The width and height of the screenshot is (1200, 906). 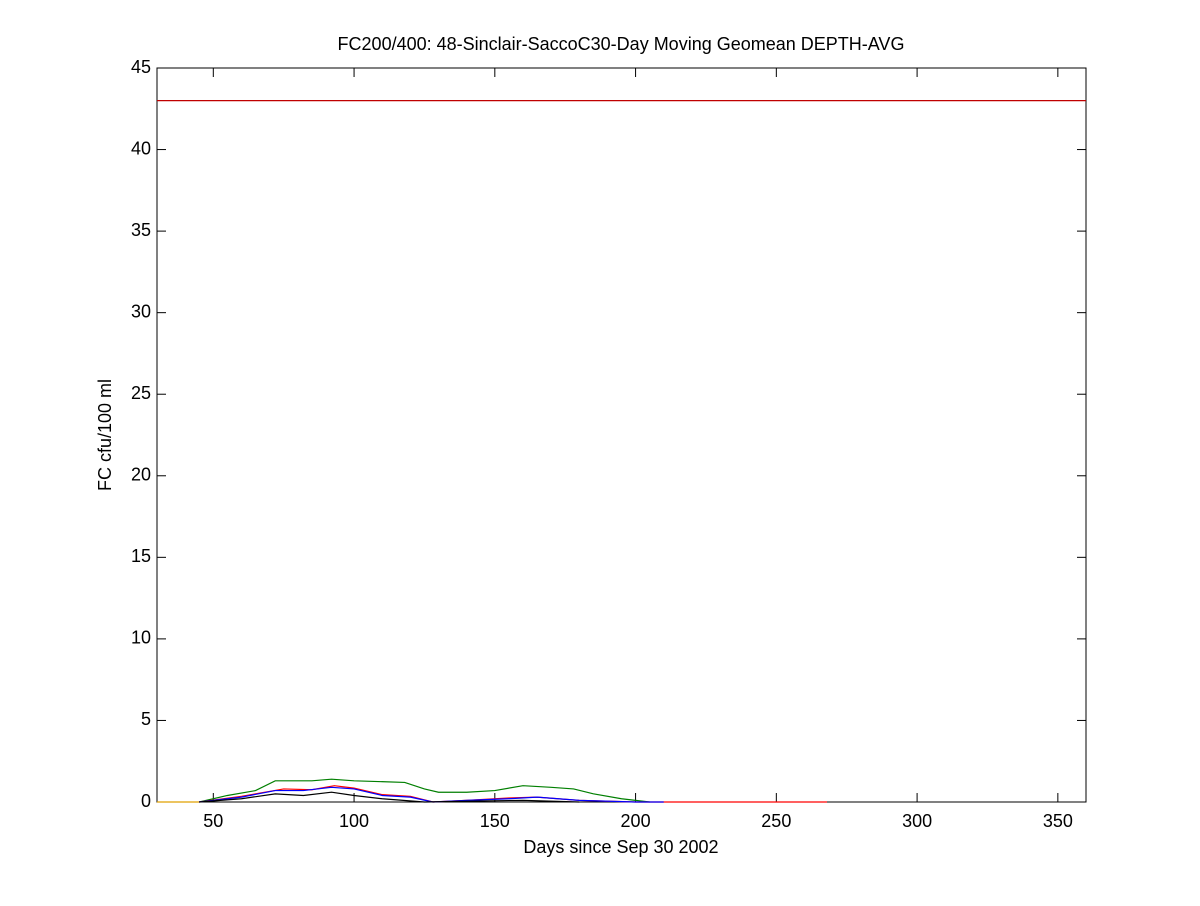 I want to click on y-tick-label: 15, so click(x=141, y=556).